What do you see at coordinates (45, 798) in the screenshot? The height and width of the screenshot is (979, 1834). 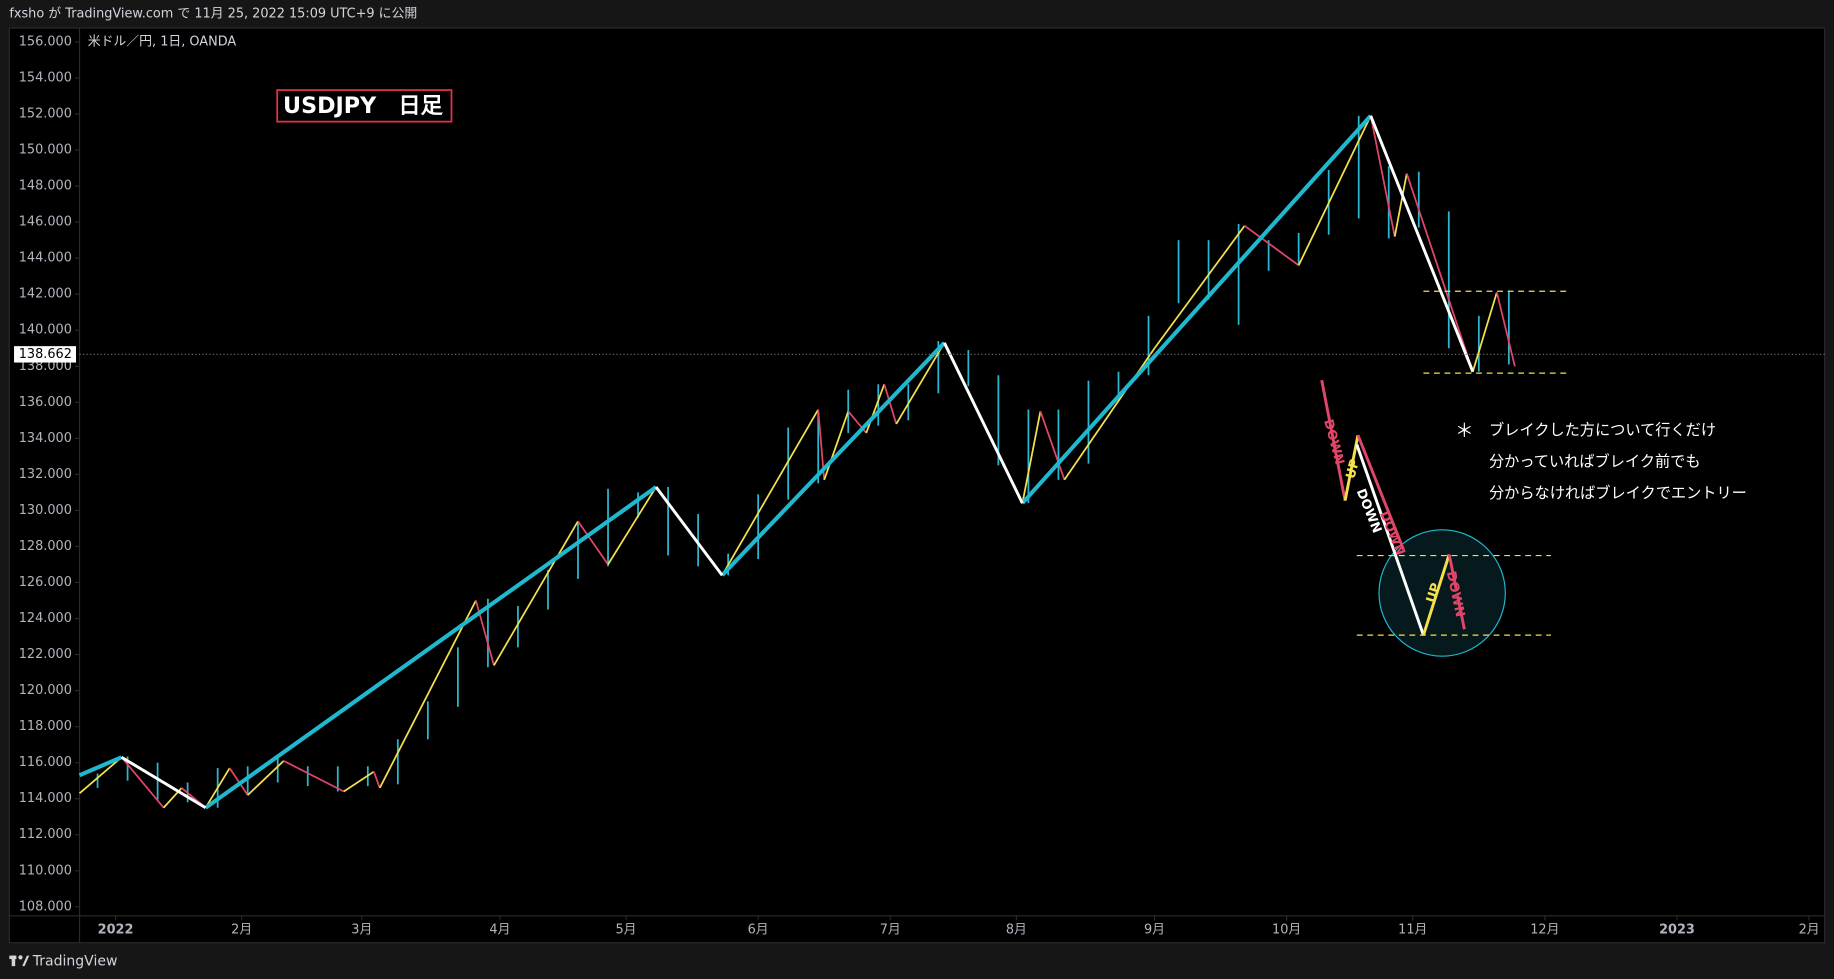 I see `y-tick-label: 114.000` at bounding box center [45, 798].